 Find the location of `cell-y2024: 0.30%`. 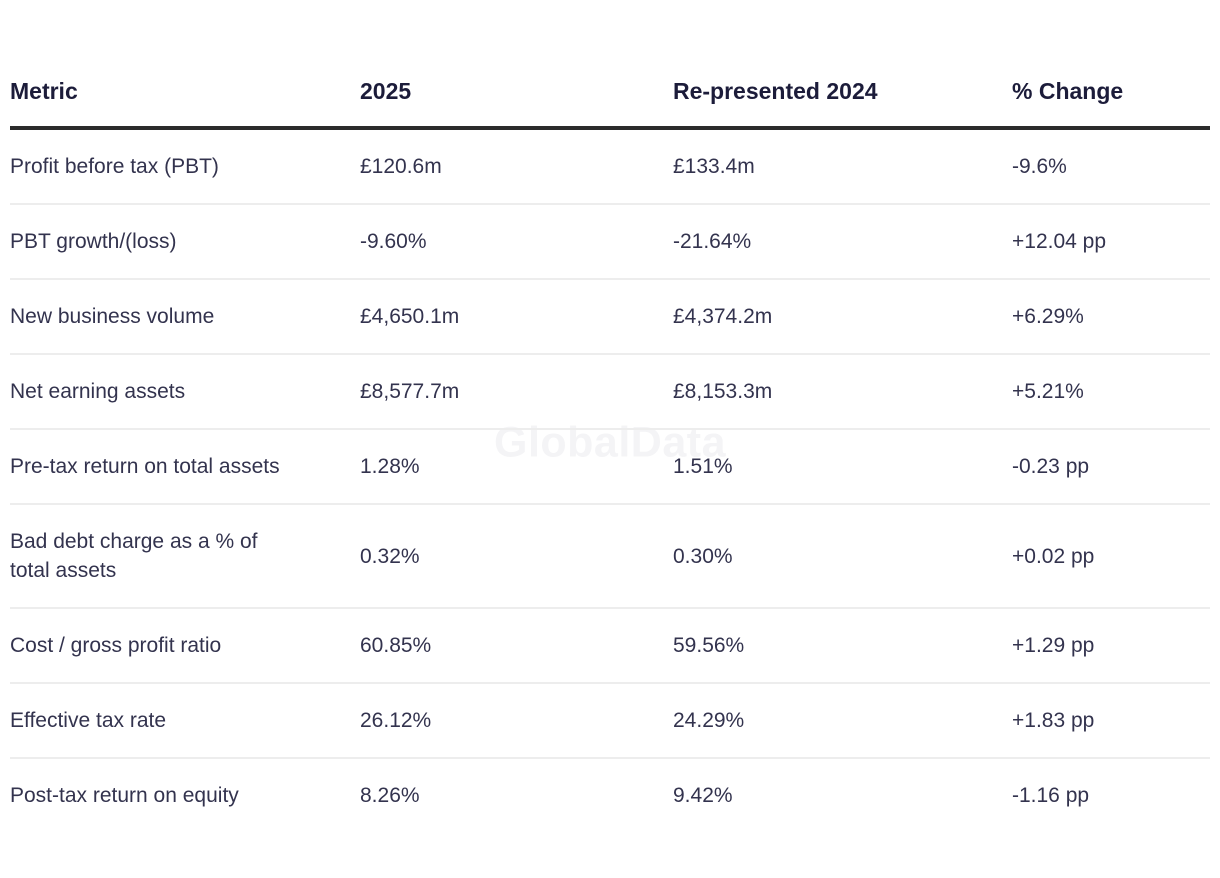

cell-y2024: 0.30% is located at coordinates (842, 556).